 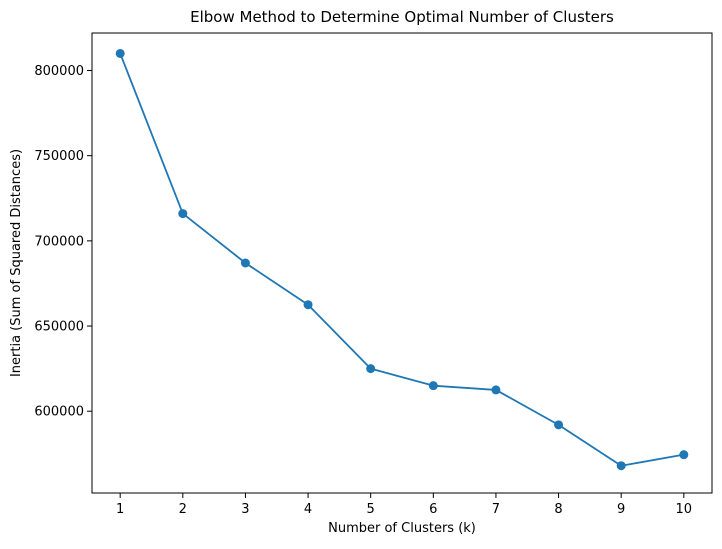 What do you see at coordinates (59, 156) in the screenshot?
I see `y-tick-label: 750000` at bounding box center [59, 156].